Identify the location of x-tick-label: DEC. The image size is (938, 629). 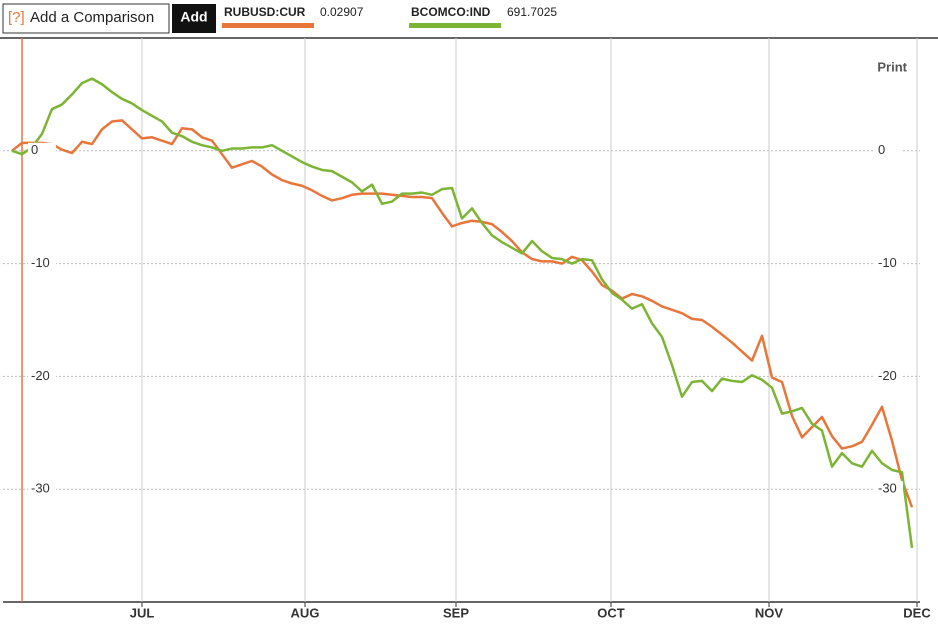
(917, 612).